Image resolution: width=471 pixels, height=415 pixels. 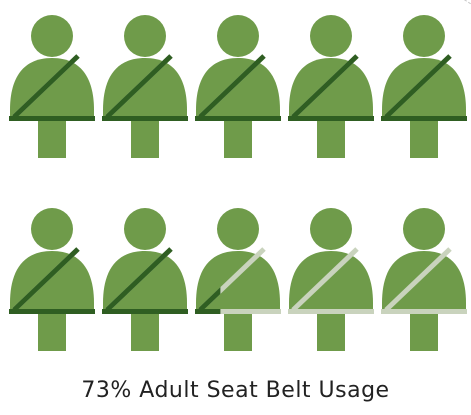 I want to click on corner-decoration, so click(x=451, y=9).